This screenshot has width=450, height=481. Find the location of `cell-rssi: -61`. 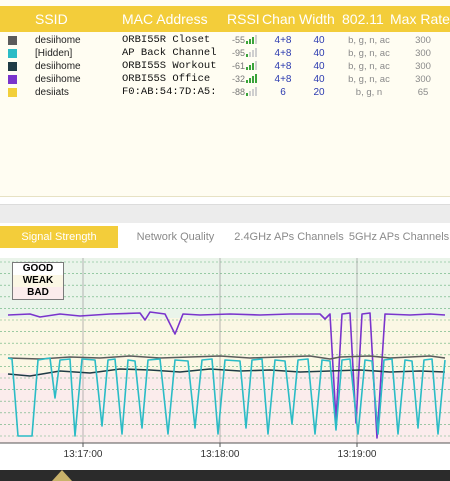

cell-rssi: -61 is located at coordinates (248, 66).